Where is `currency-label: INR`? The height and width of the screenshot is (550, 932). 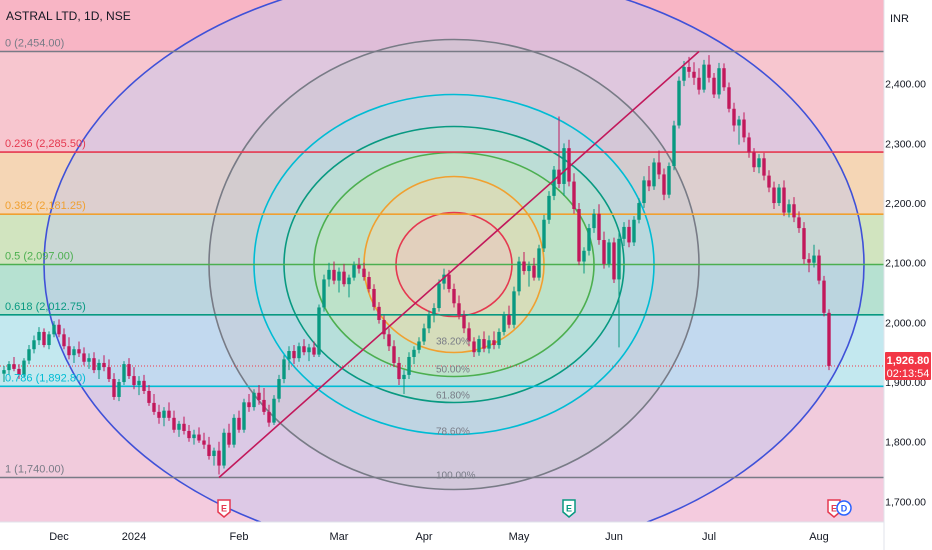 currency-label: INR is located at coordinates (899, 19).